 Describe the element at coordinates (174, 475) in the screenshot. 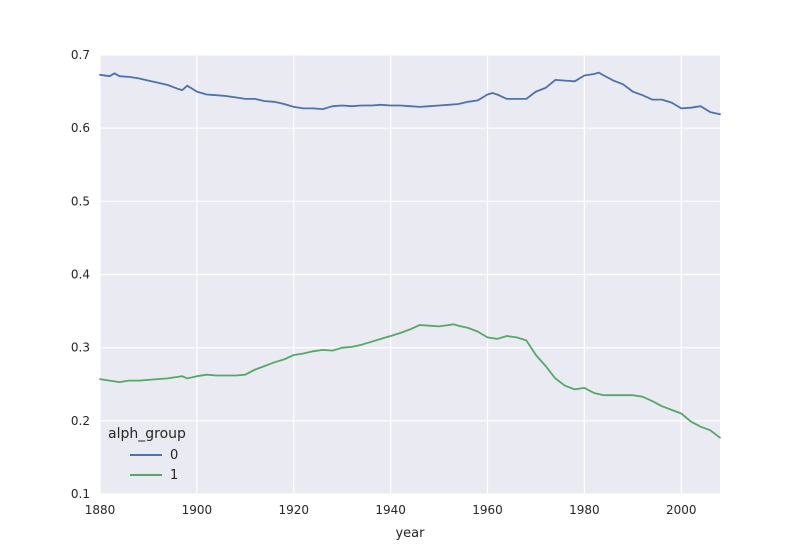

I see `legend-label-series-1: 1` at that location.